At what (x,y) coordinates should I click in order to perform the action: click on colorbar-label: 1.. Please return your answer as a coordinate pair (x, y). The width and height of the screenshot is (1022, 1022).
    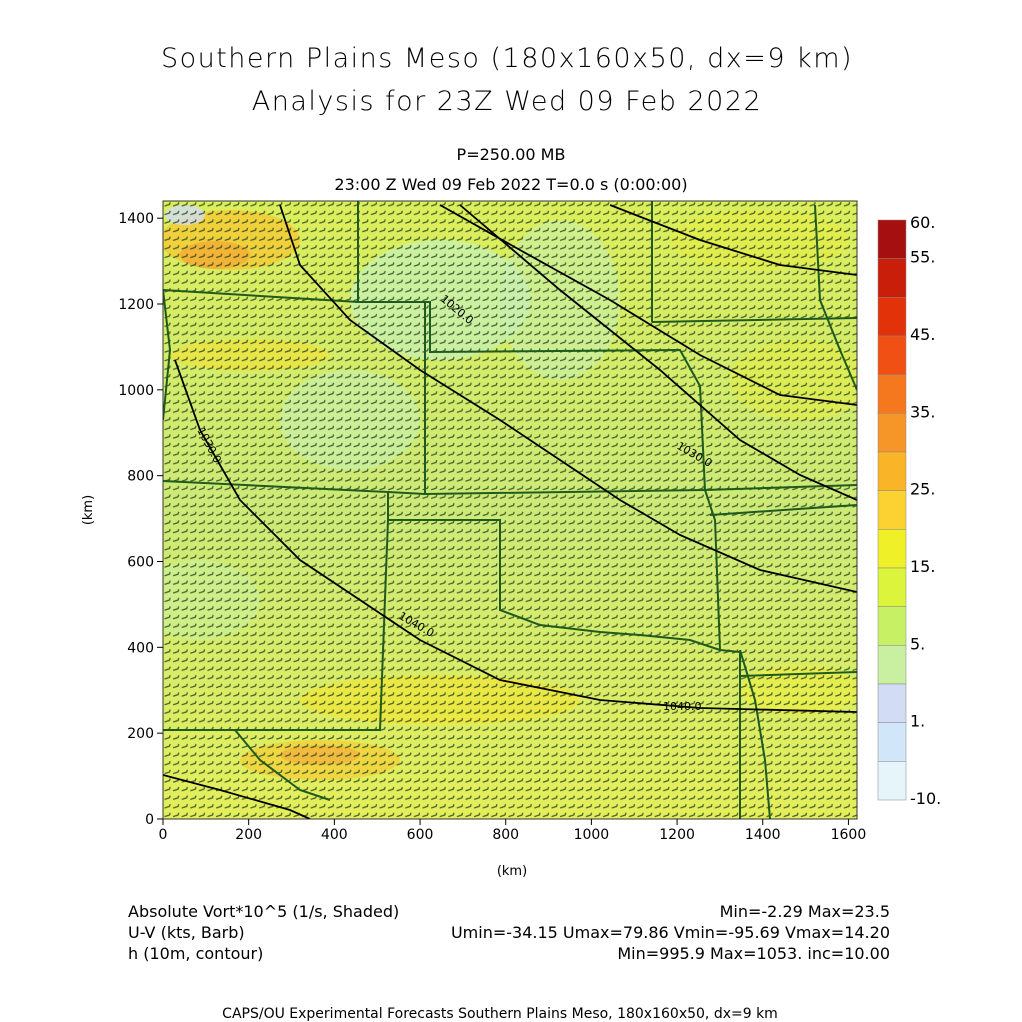
    Looking at the image, I should click on (917, 721).